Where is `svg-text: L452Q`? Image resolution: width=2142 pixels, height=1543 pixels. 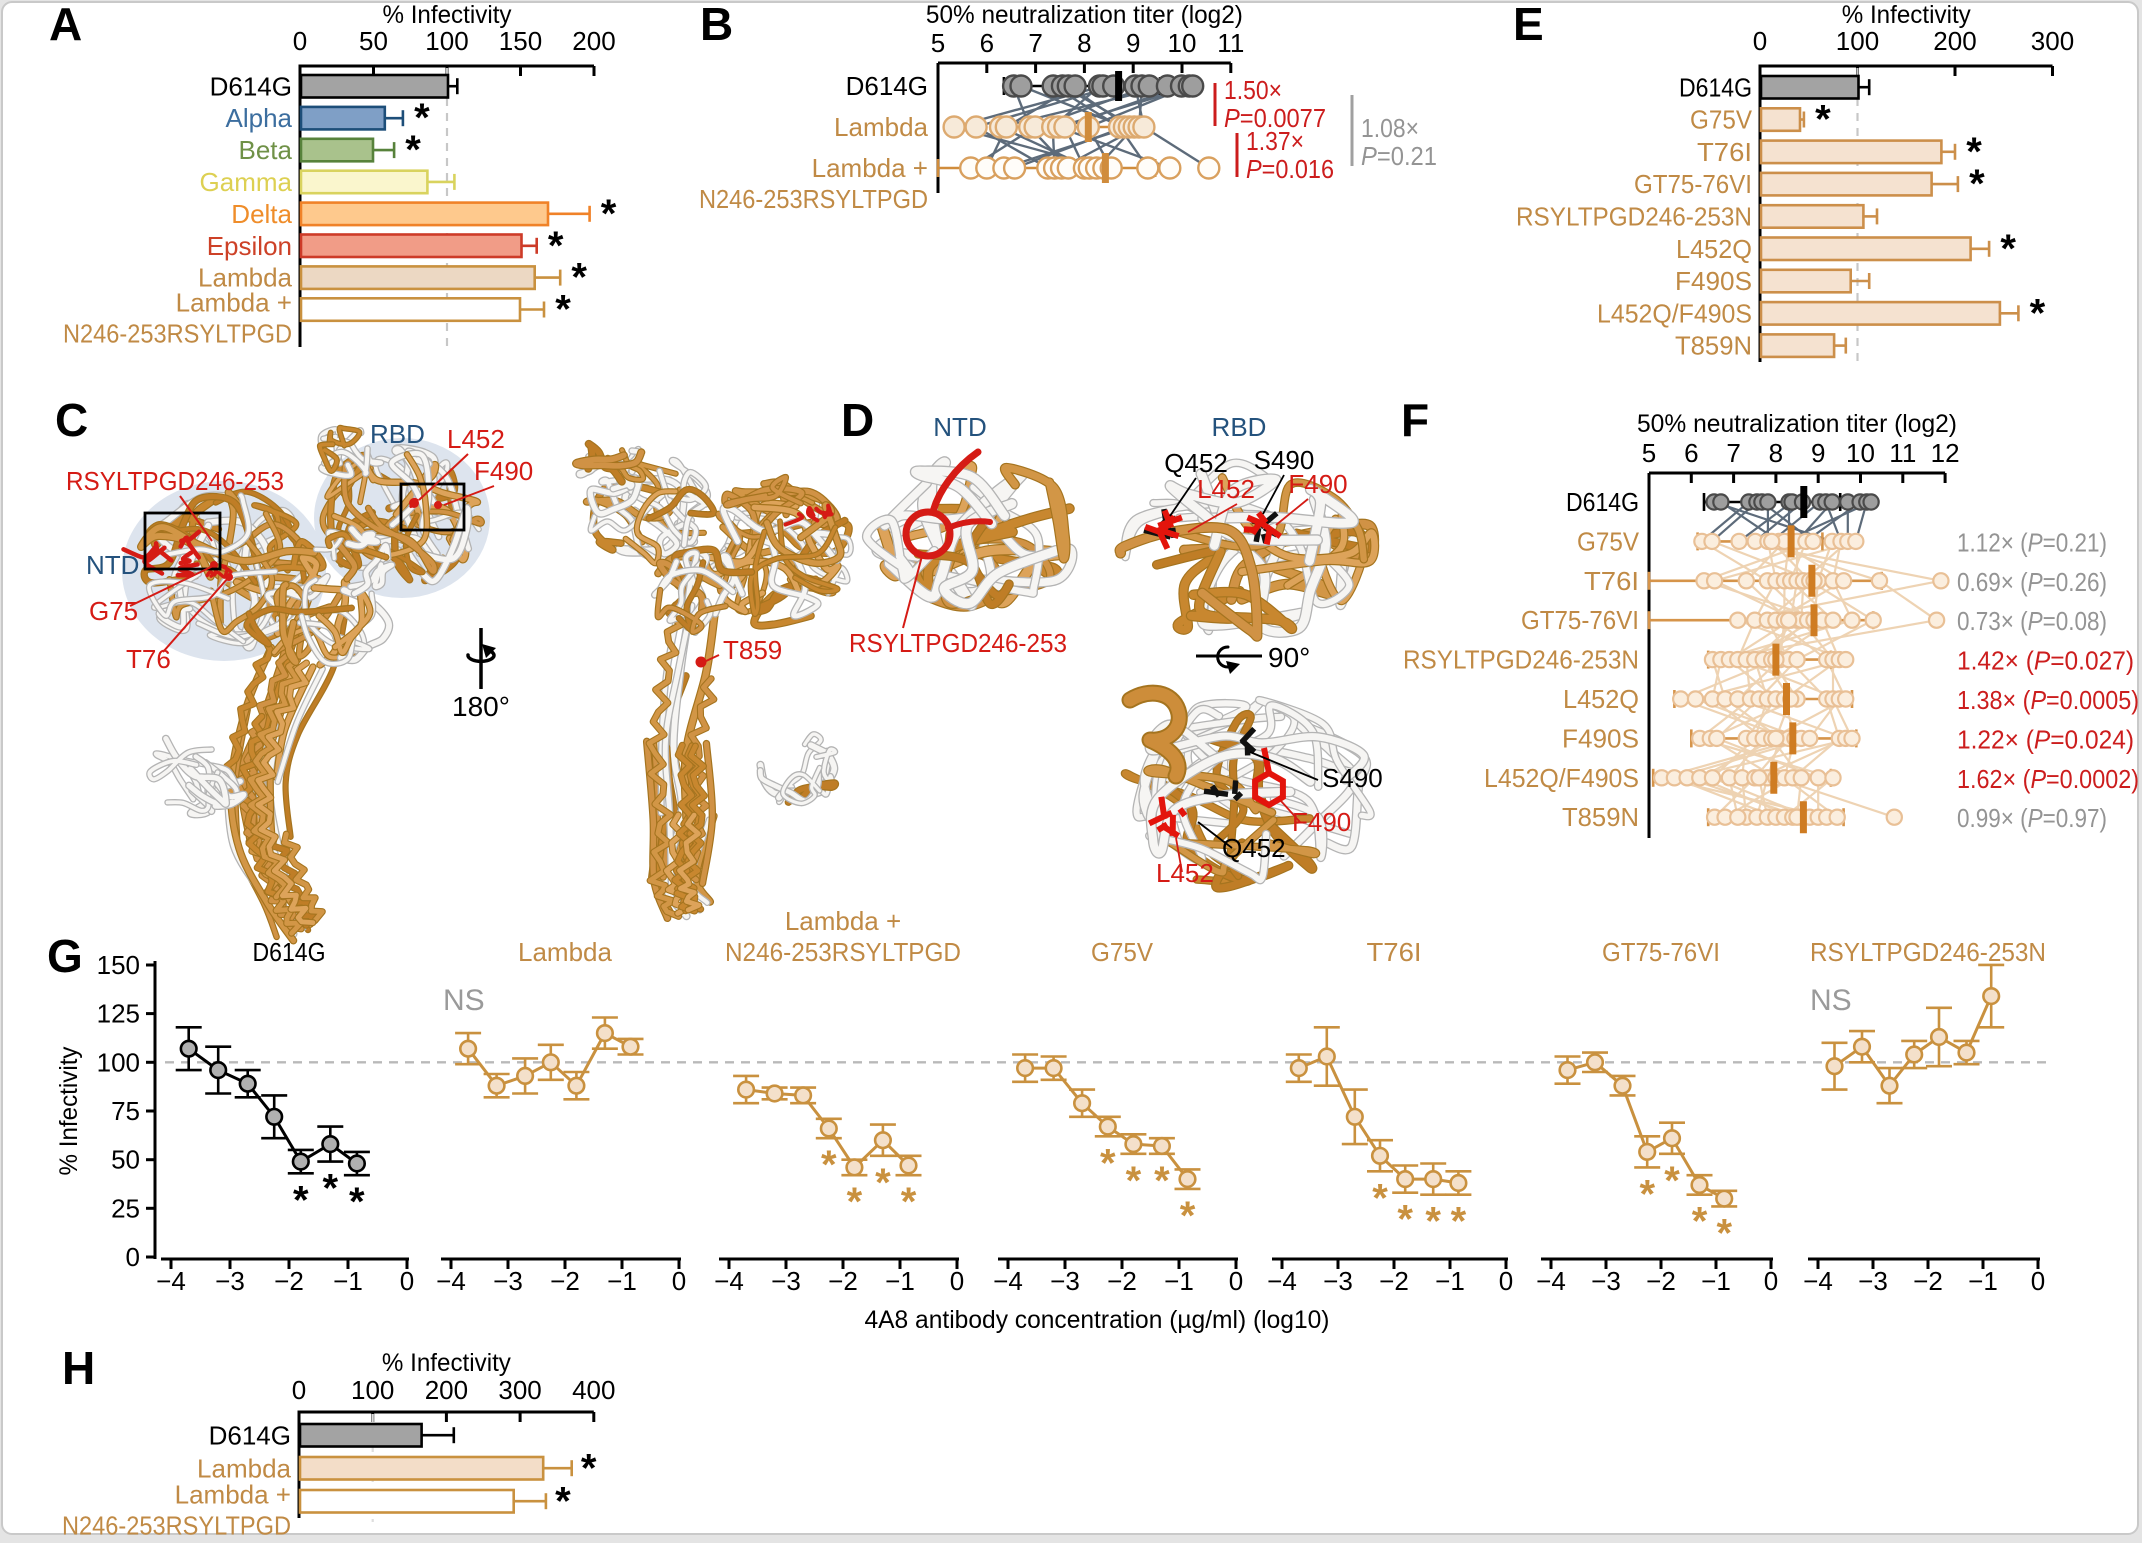
svg-text: L452Q is located at coordinates (1714, 249).